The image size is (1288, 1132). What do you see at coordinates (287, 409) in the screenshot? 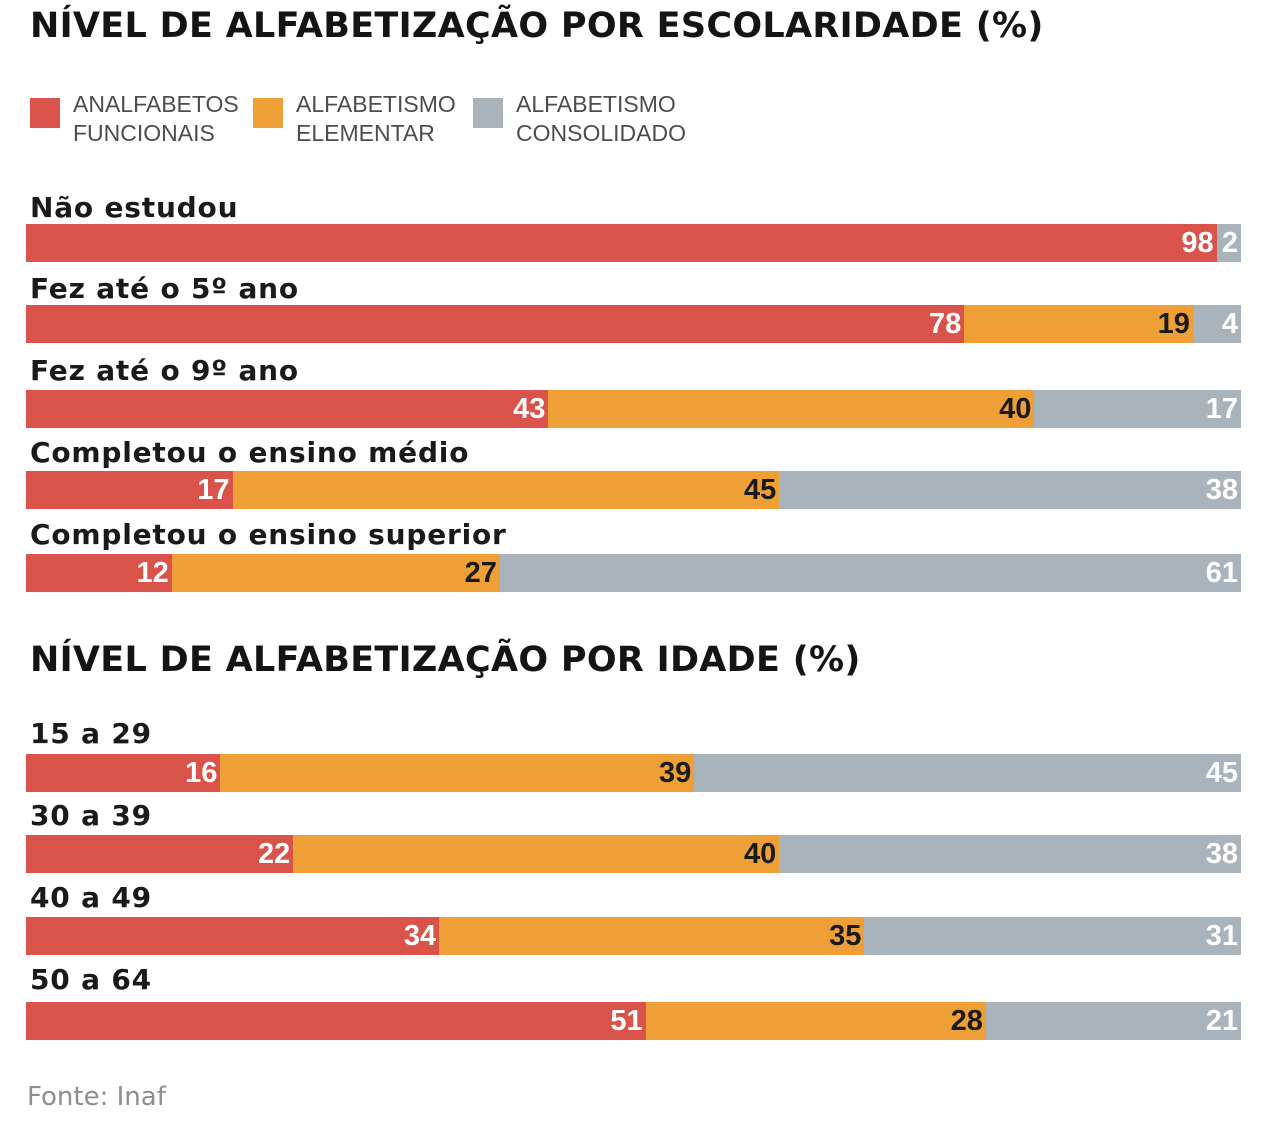
I see `bar-segment-analfabetos: 43` at bounding box center [287, 409].